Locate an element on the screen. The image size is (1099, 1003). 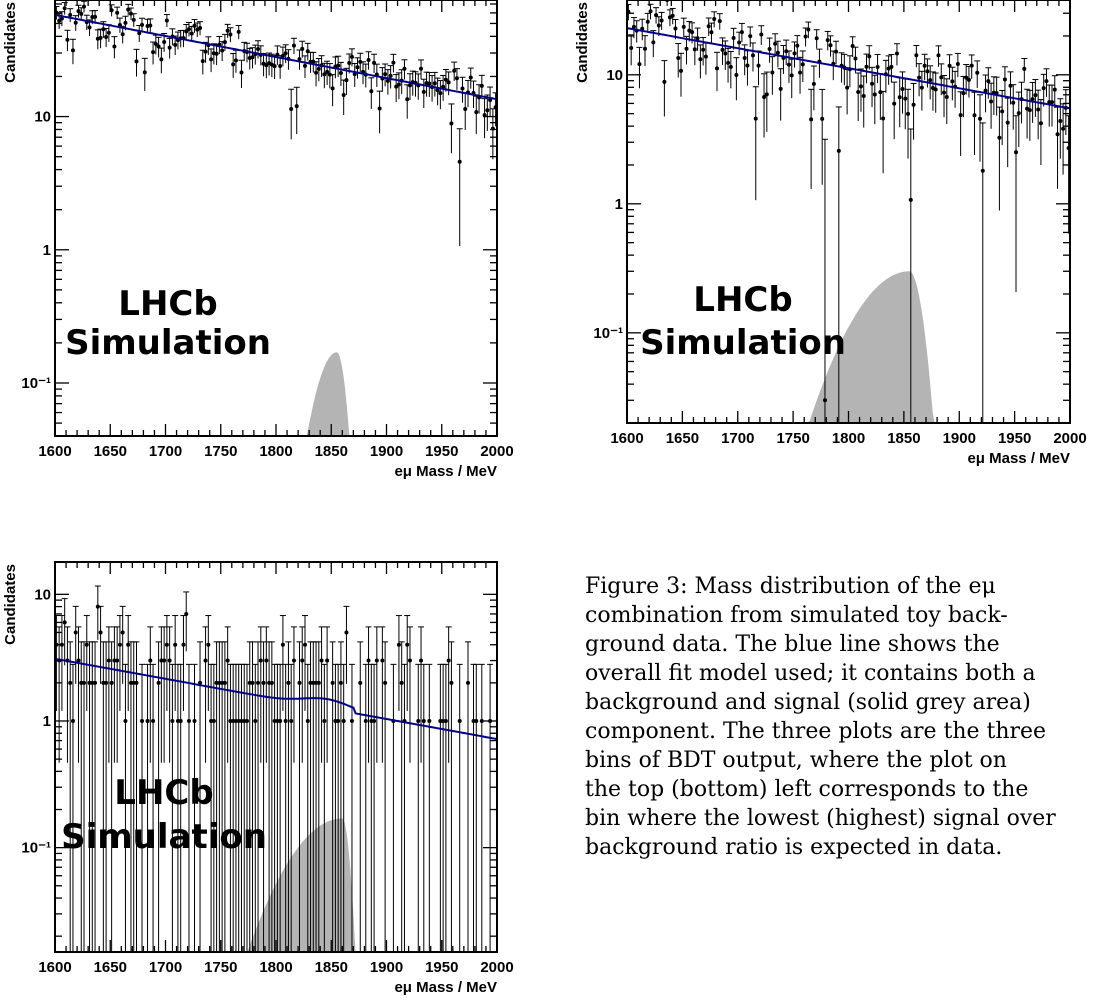
x-axis-title: eμ Mass / MeV is located at coordinates (445, 987).